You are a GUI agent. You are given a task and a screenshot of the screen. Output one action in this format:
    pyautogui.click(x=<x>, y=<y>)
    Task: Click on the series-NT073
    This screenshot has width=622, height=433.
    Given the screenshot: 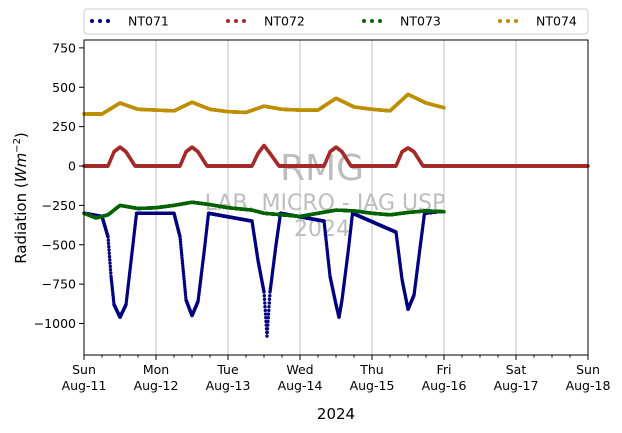 What is the action you would take?
    pyautogui.click(x=264, y=210)
    